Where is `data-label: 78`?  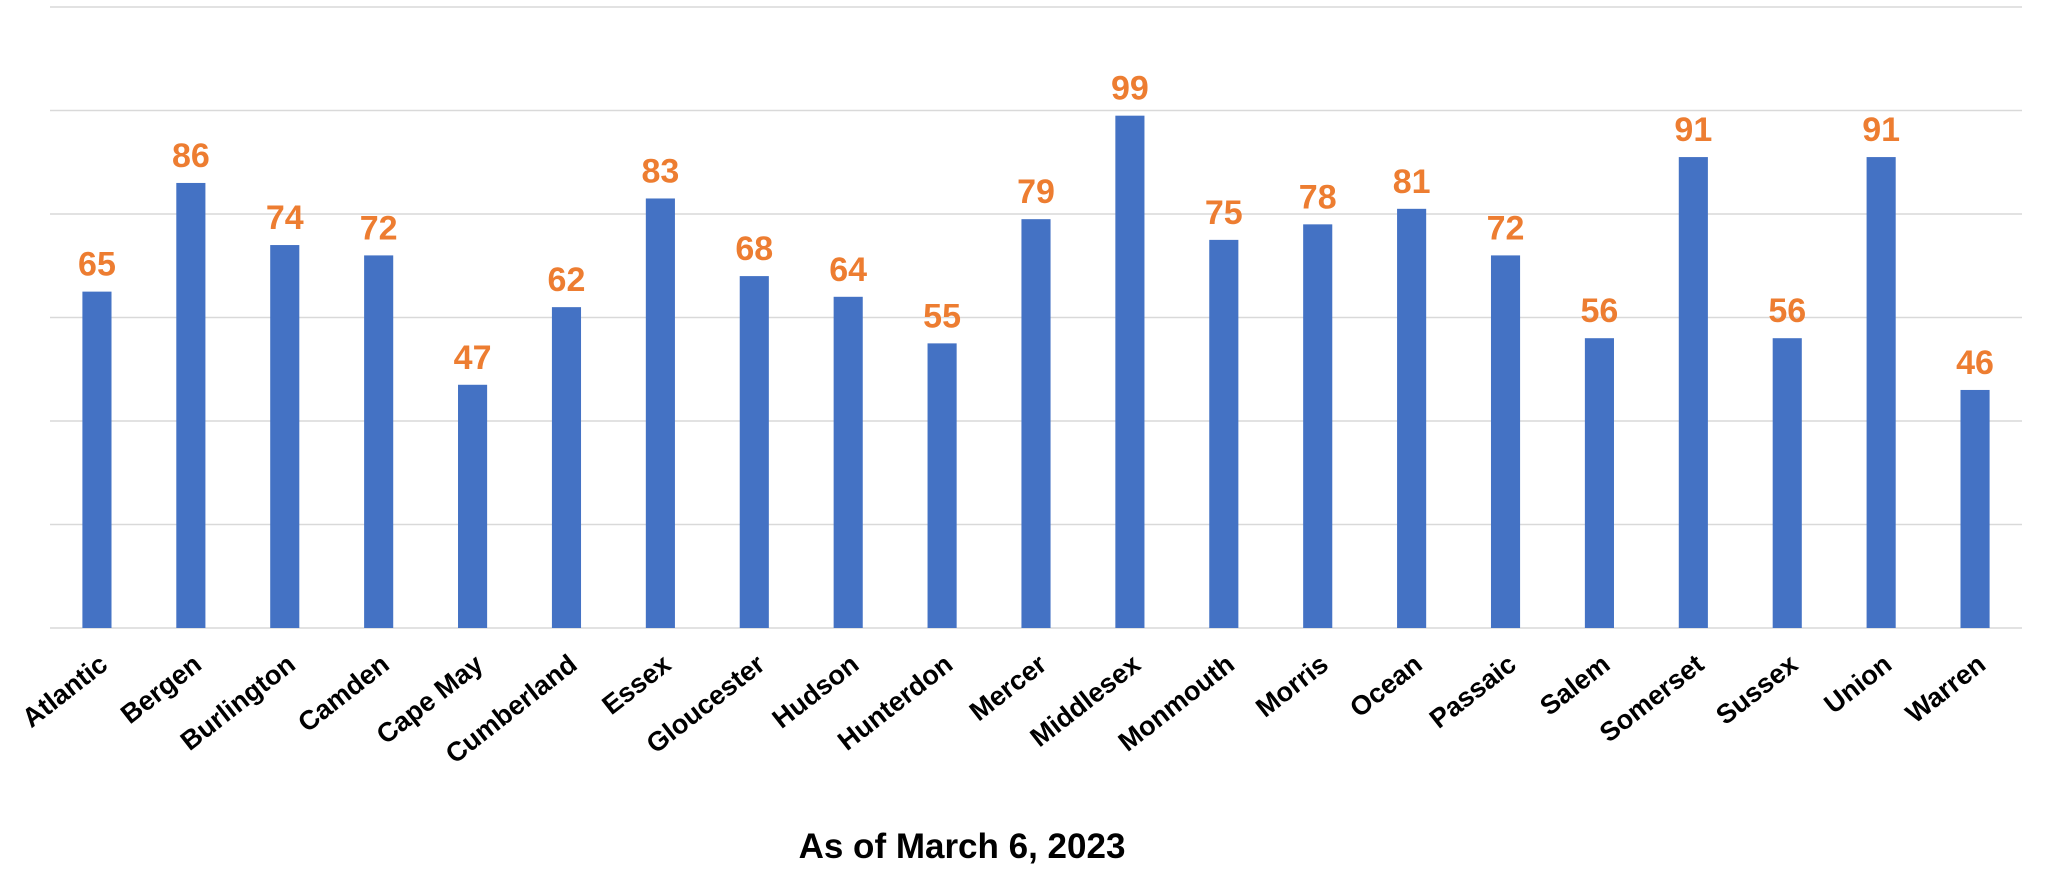
data-label: 78 is located at coordinates (1318, 197).